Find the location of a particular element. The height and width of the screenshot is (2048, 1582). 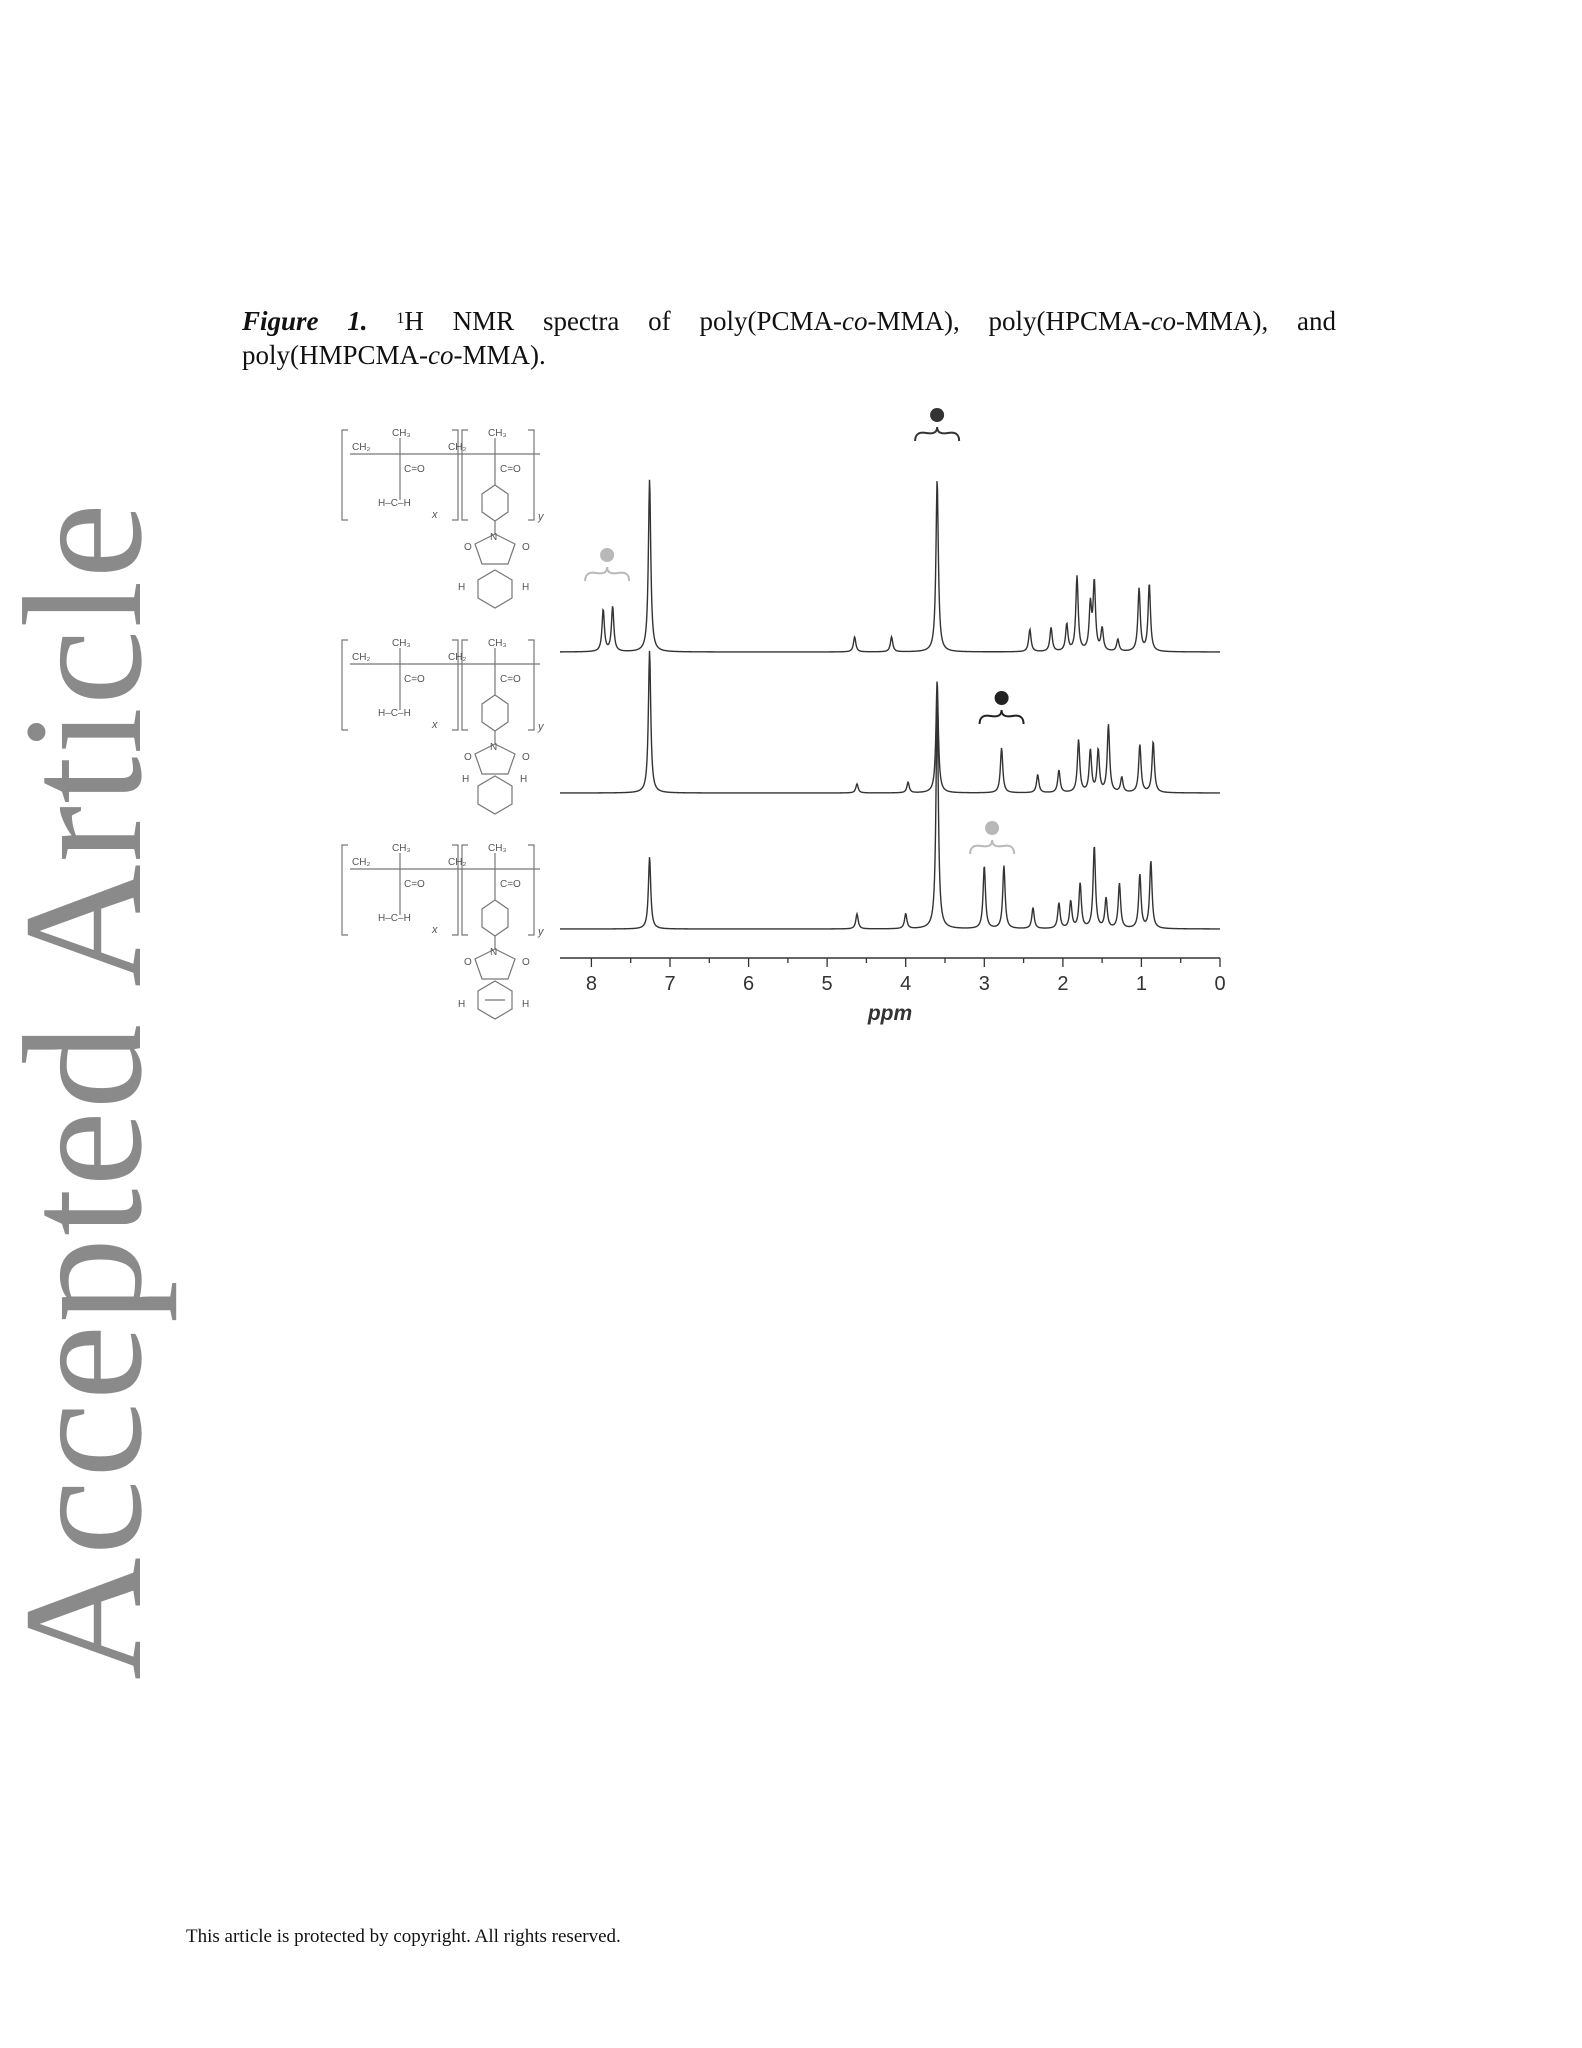

x-tick-label: 0 is located at coordinates (1219, 984).